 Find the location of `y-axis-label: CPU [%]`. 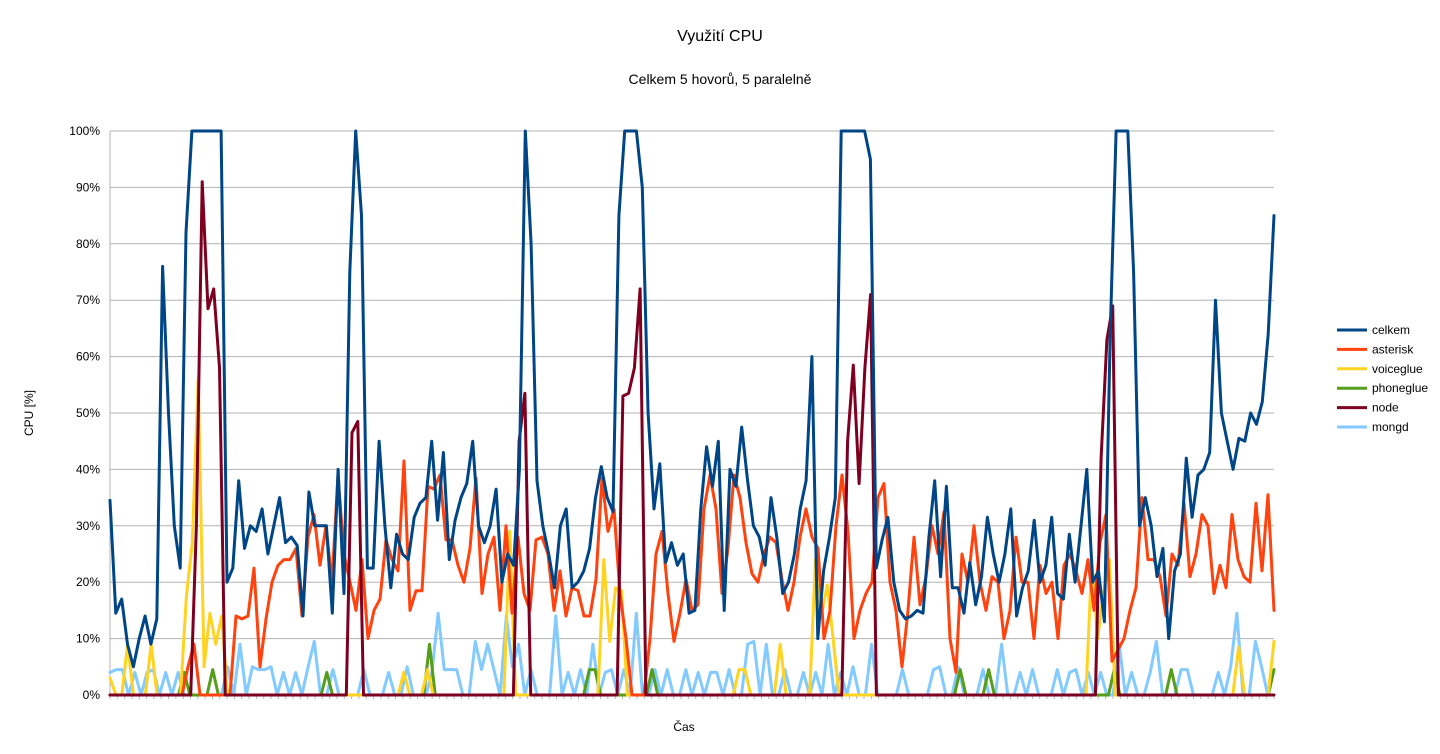

y-axis-label: CPU [%] is located at coordinates (29, 413).